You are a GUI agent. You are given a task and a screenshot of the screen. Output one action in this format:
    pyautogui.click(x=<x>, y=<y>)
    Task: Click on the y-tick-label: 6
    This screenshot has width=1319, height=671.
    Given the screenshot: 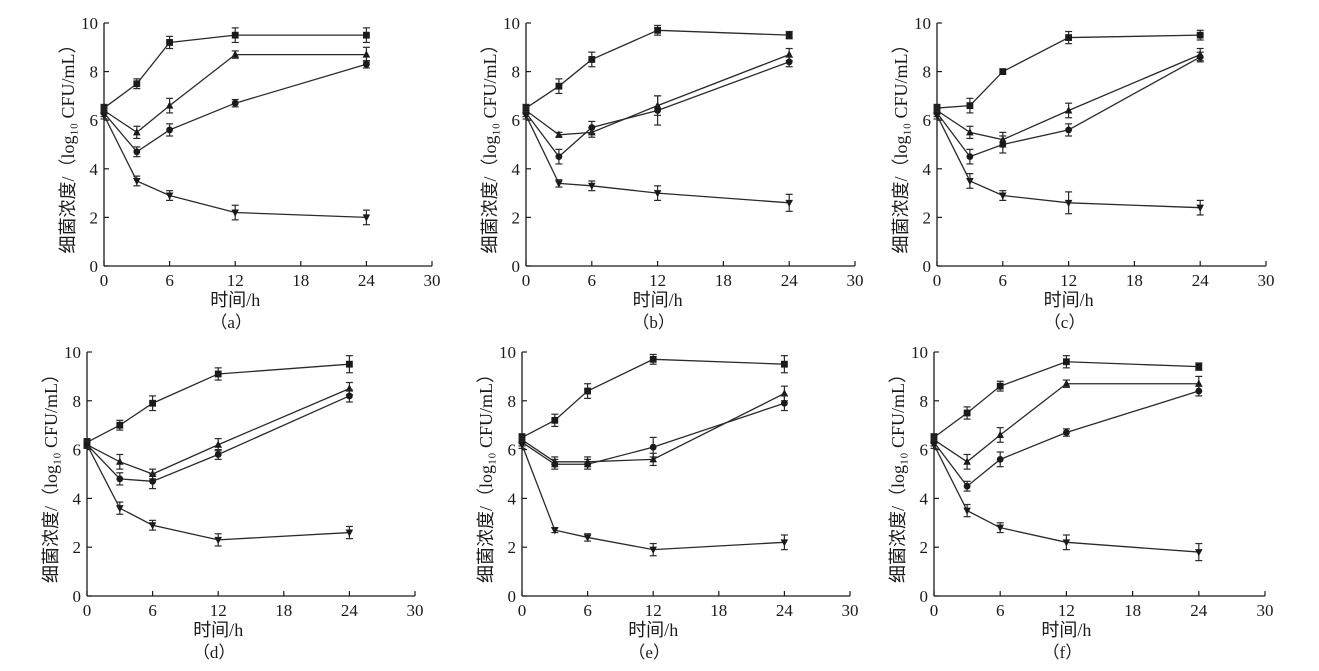 What is the action you would take?
    pyautogui.click(x=512, y=450)
    